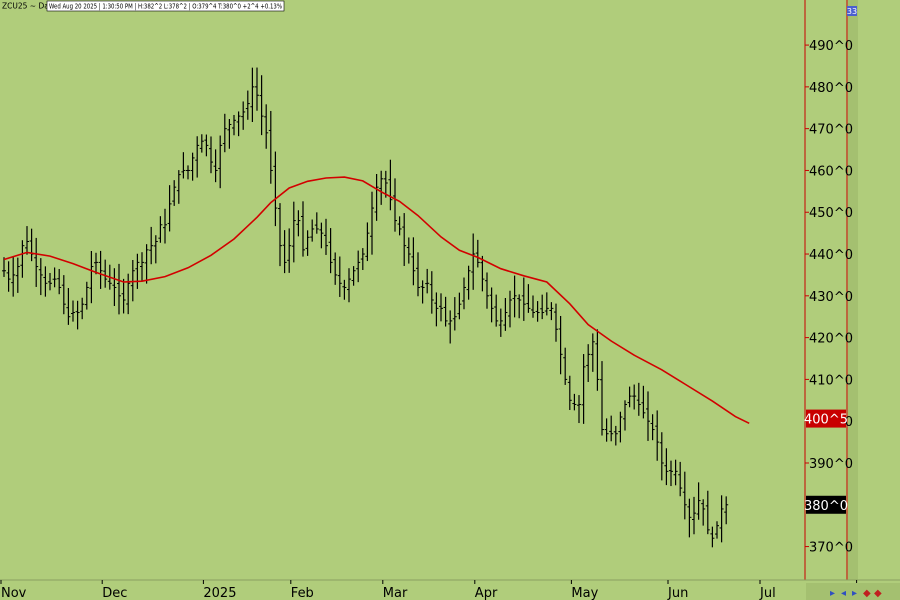 The width and height of the screenshot is (900, 600). I want to click on scroll-control-glyph: ◂, so click(843, 593).